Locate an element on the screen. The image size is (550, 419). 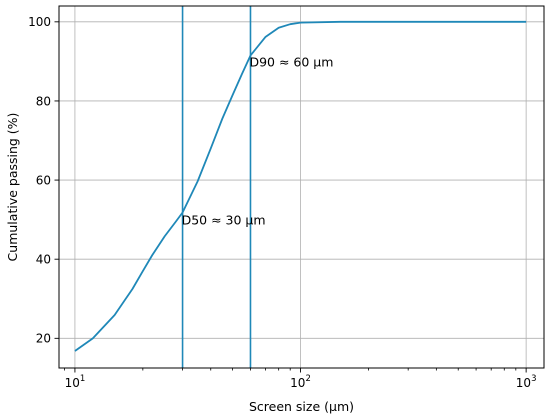
y-tick-label: 100 is located at coordinates (39, 22).